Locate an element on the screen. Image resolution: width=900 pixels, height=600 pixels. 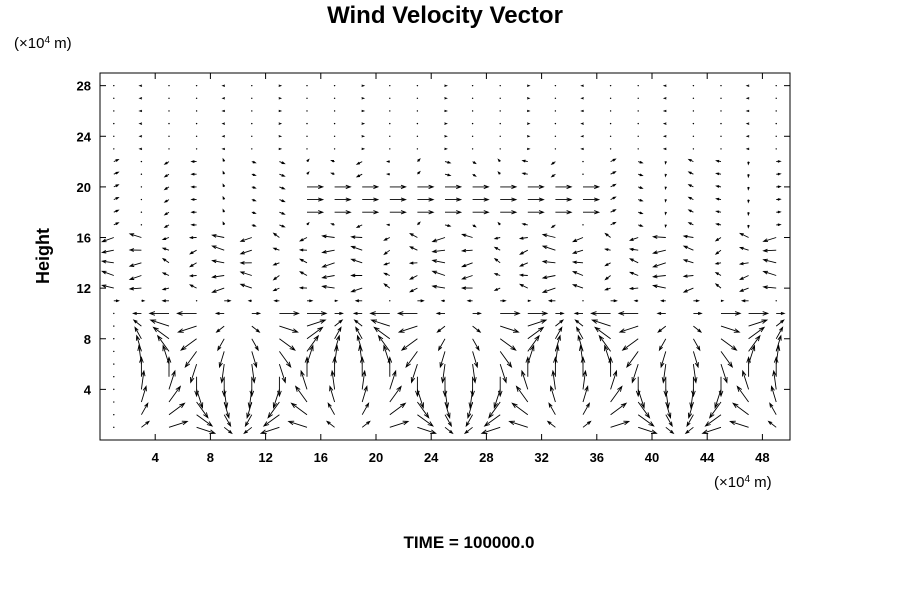
x-tick-label: 44 is located at coordinates (707, 457).